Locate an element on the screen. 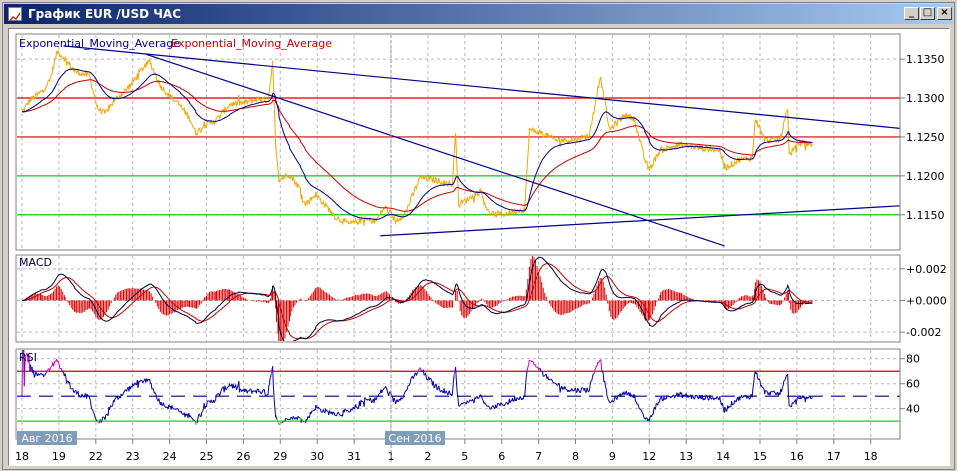  x-tick-label: 25 is located at coordinates (207, 456).